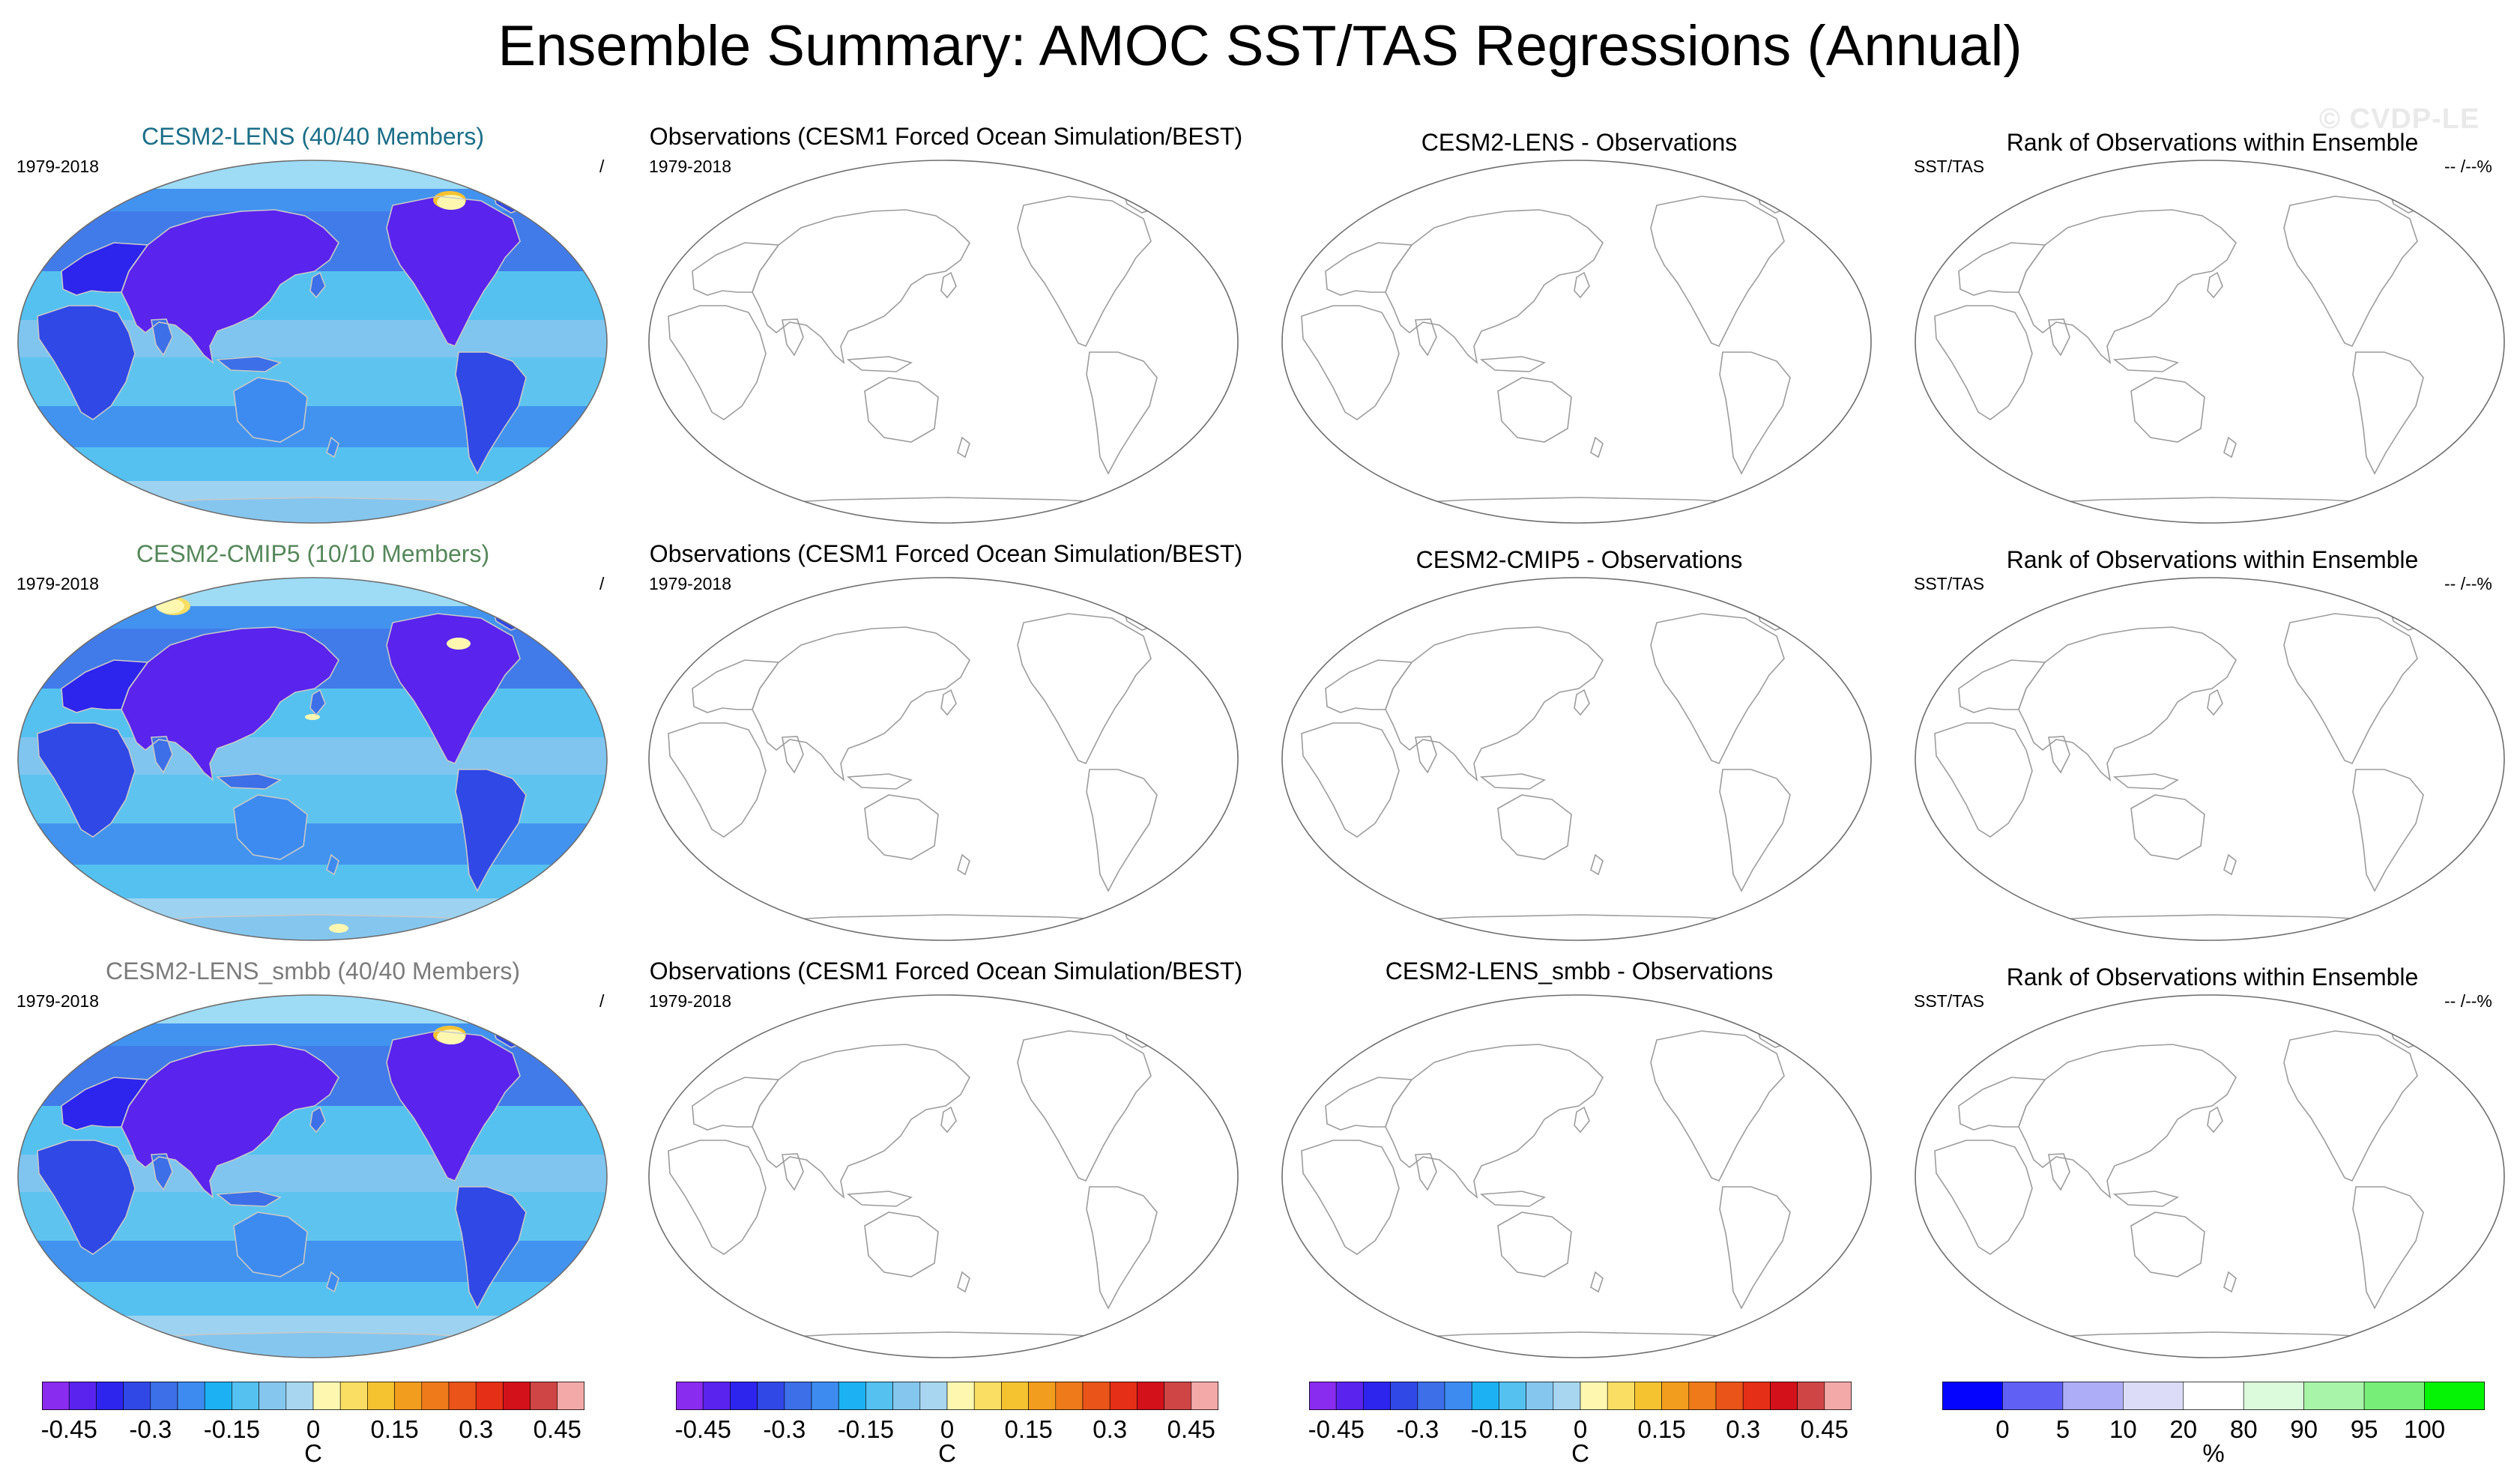 This screenshot has width=2520, height=1482. I want to click on land-fill-samerica, so click(491, 413).